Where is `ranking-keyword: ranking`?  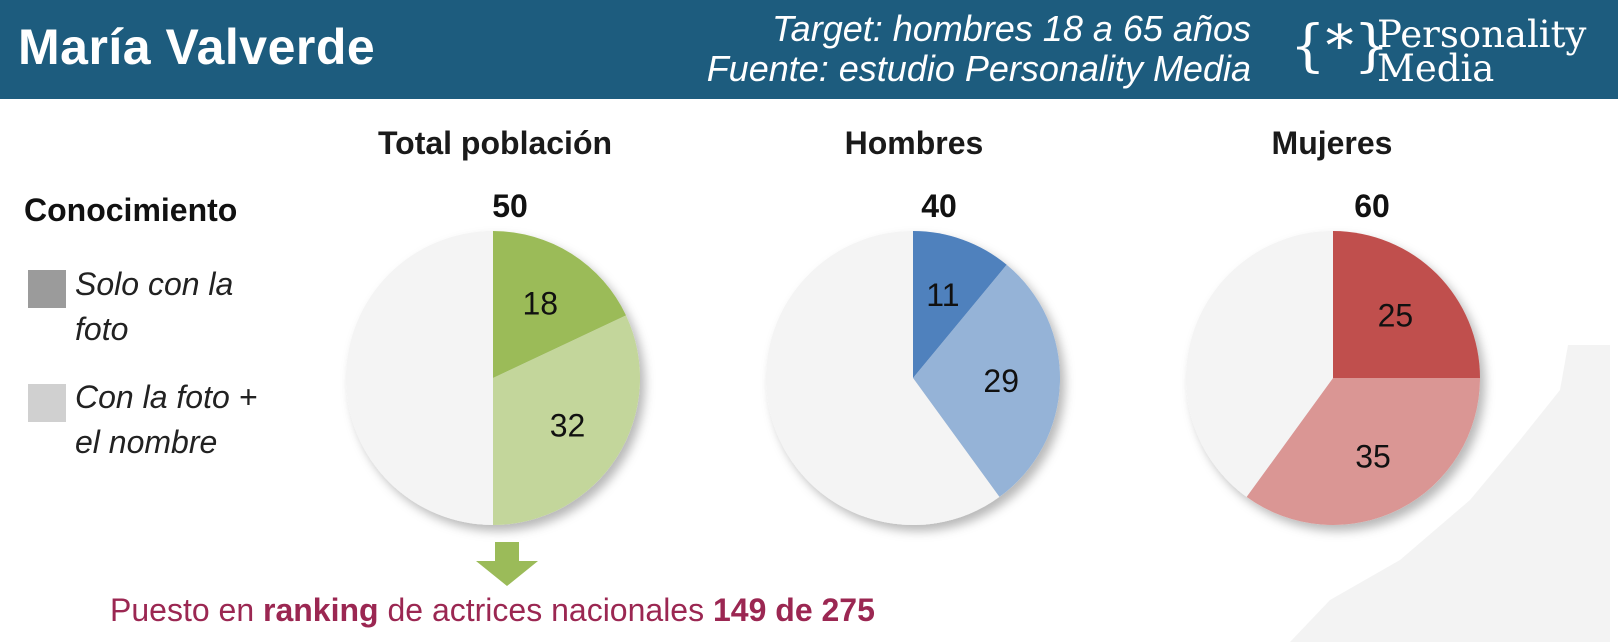 ranking-keyword: ranking is located at coordinates (321, 610).